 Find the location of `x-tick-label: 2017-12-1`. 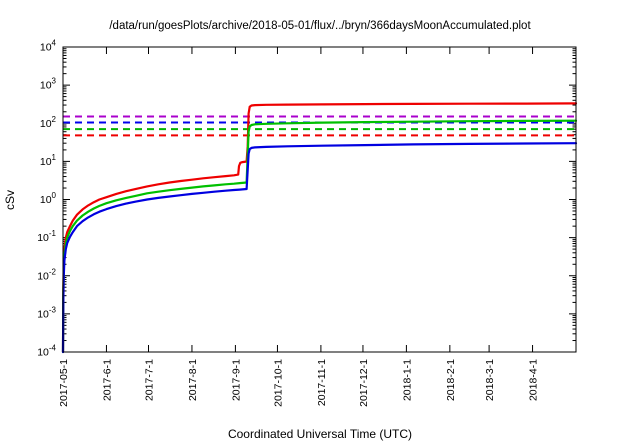

x-tick-label: 2017-12-1 is located at coordinates (364, 383).